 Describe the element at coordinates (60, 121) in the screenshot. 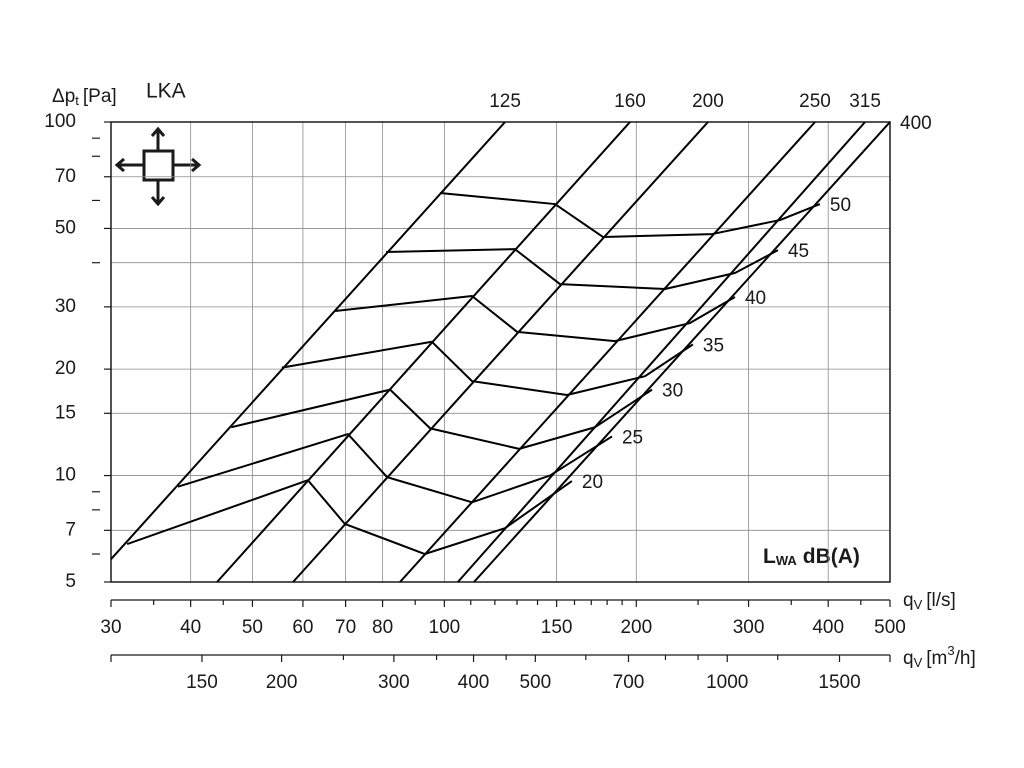

I see `y-tick-label: 100` at that location.